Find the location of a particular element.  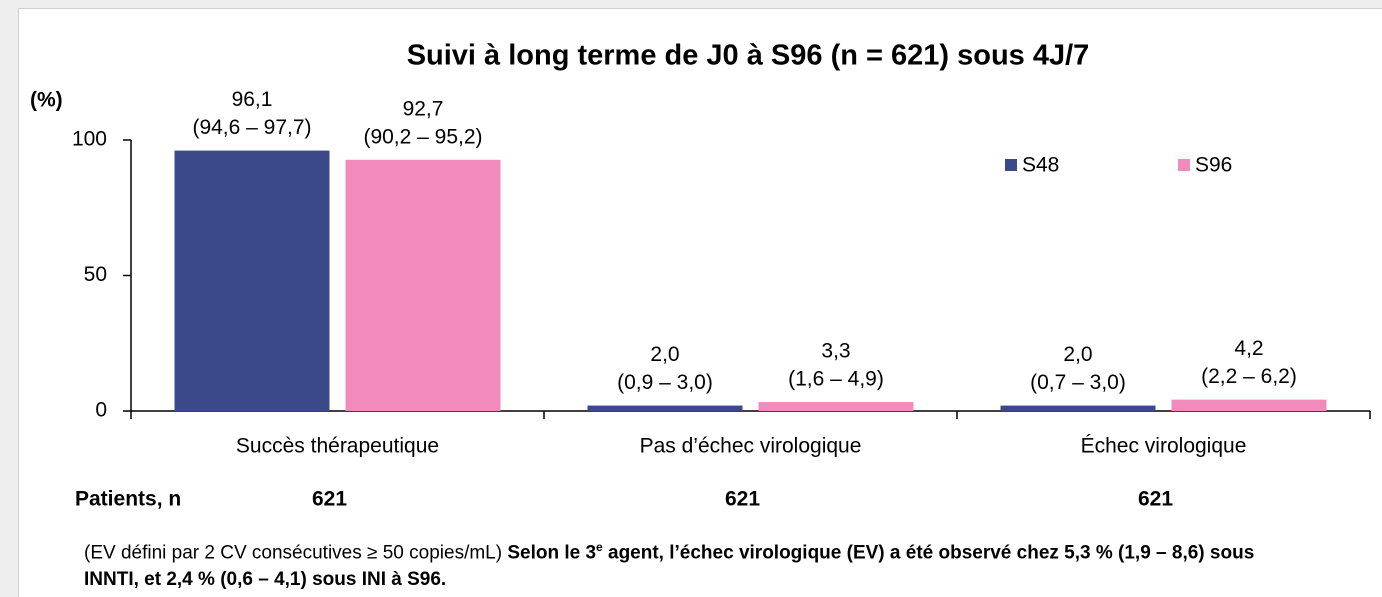

value-label: 96,1 is located at coordinates (252, 99).